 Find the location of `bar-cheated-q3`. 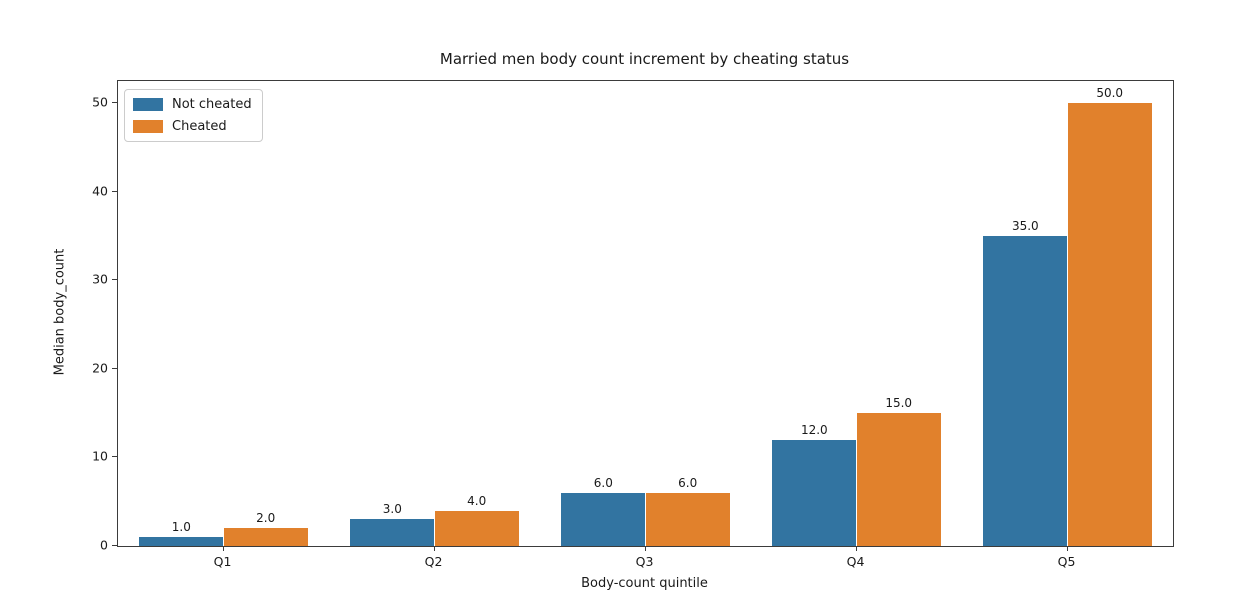

bar-cheated-q3 is located at coordinates (687, 519).